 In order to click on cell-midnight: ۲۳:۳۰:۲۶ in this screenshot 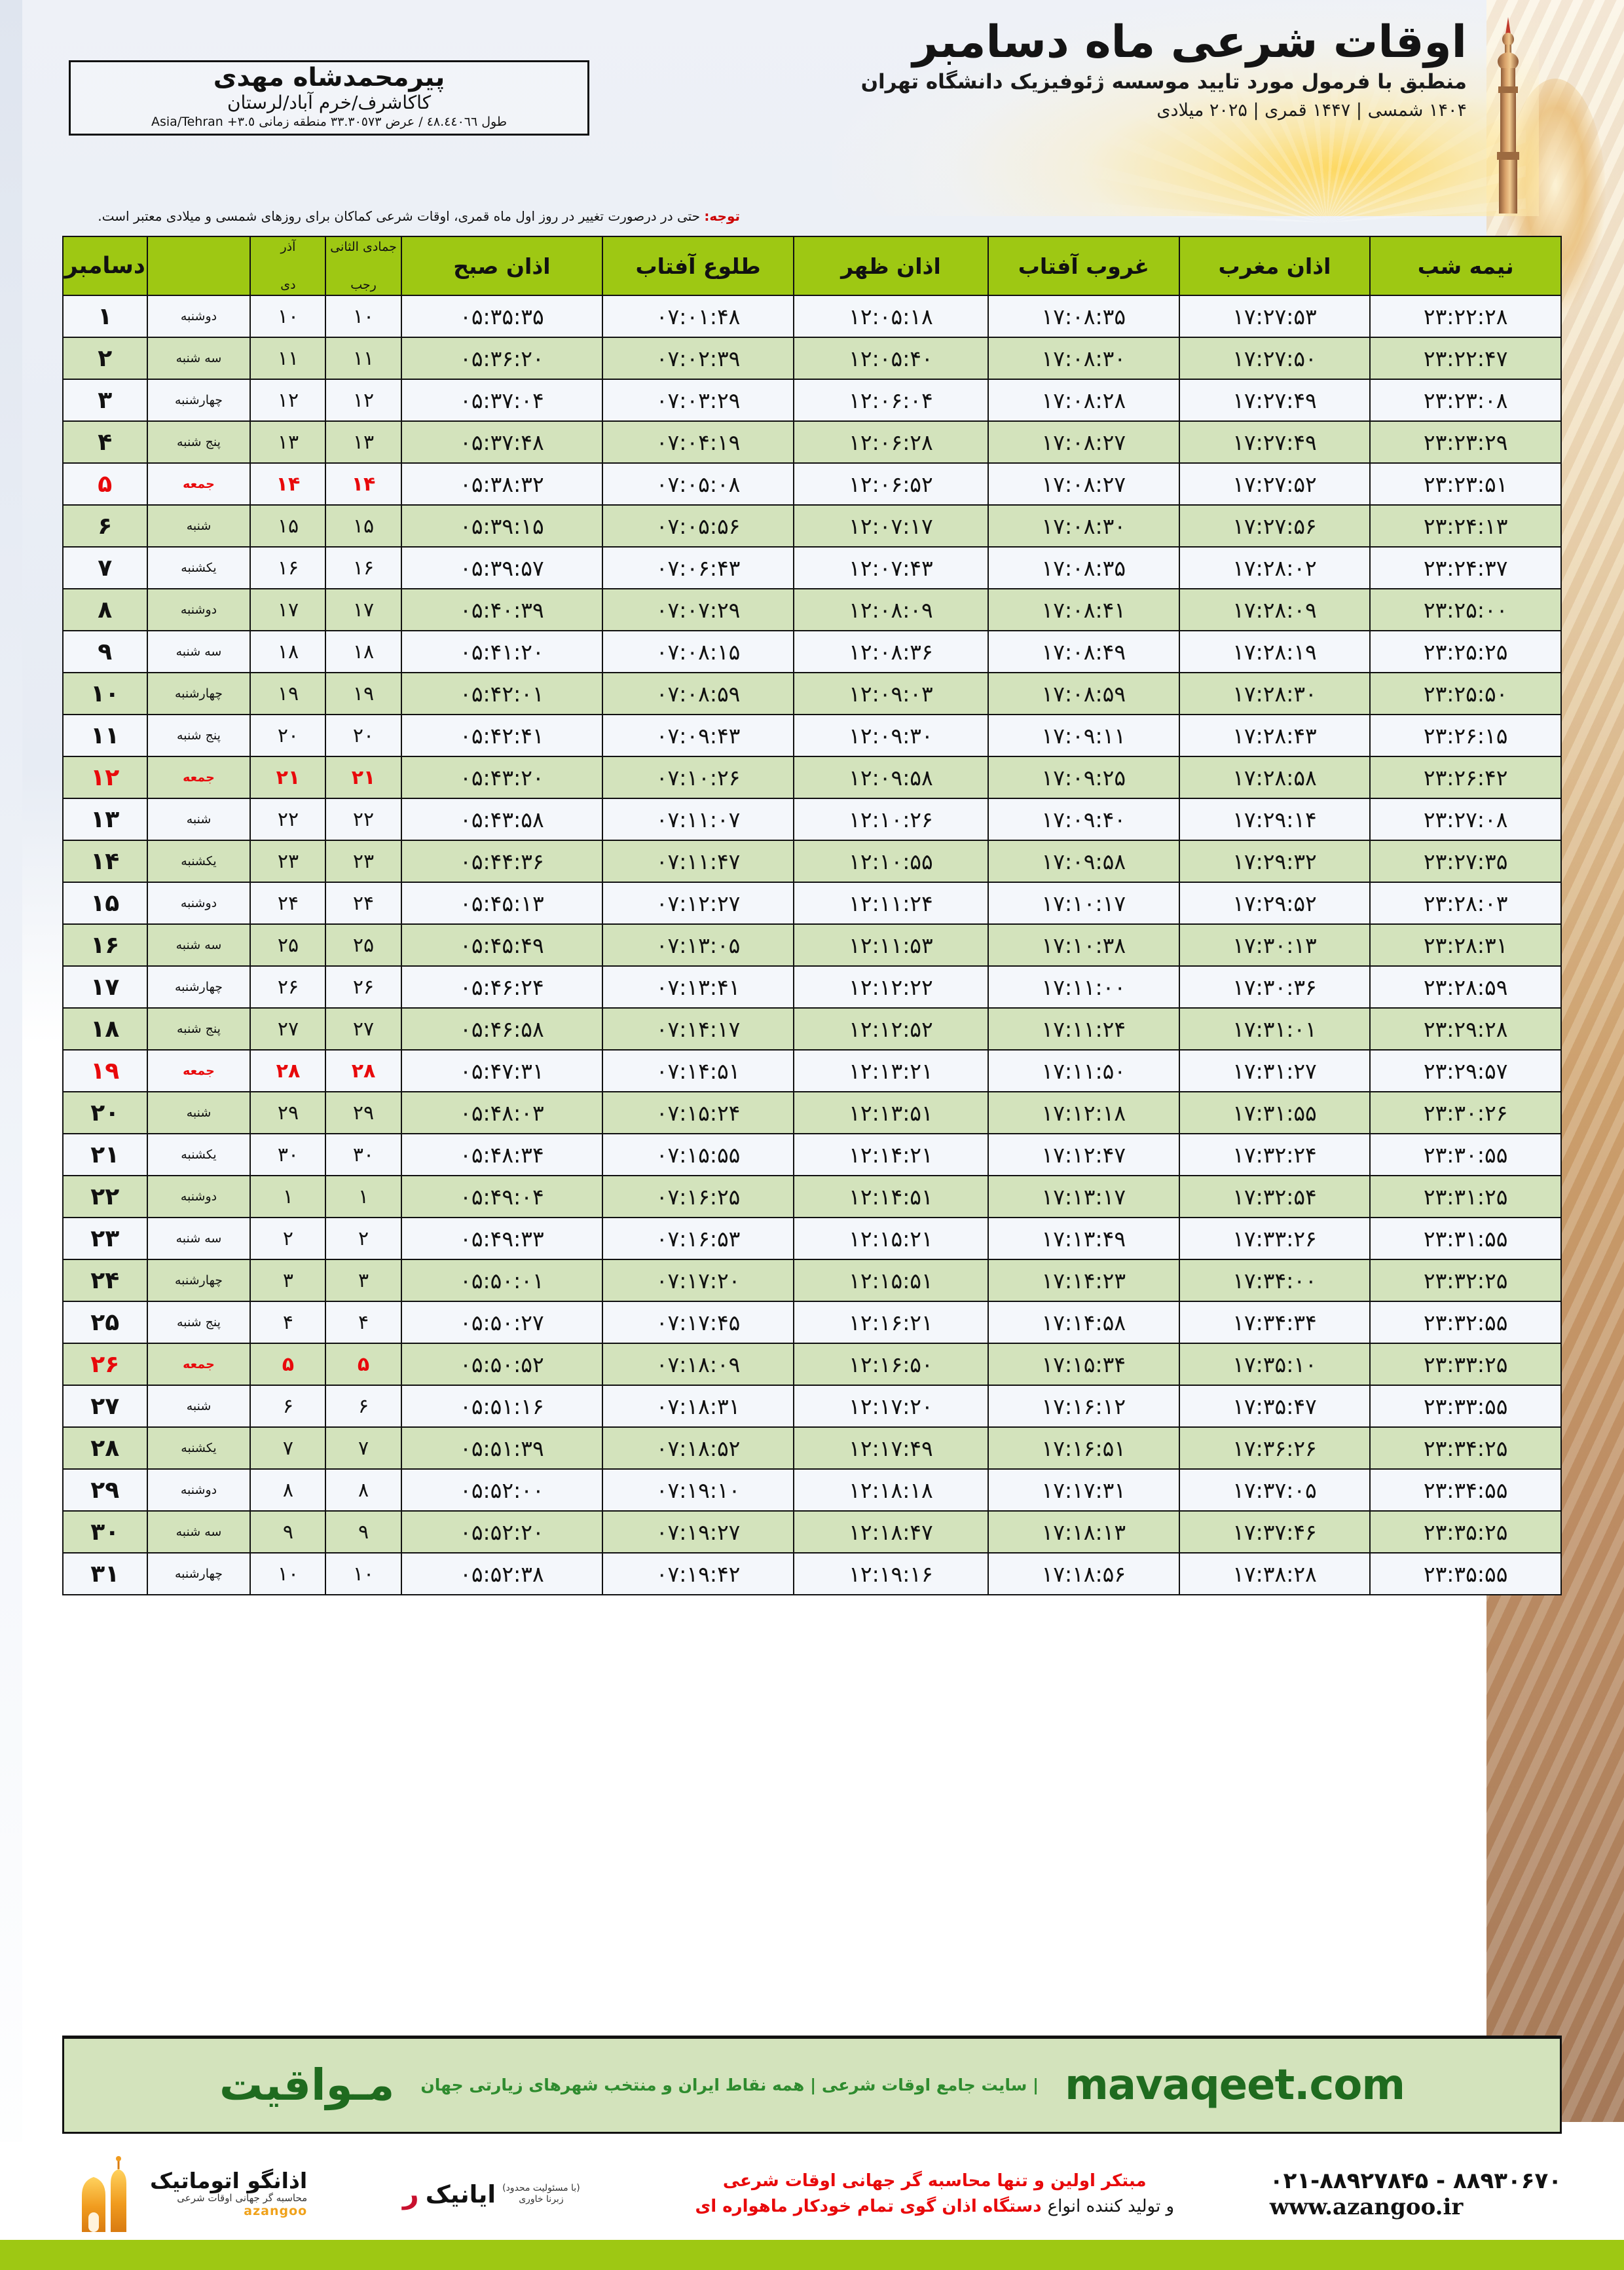, I will do `click(1465, 1112)`.